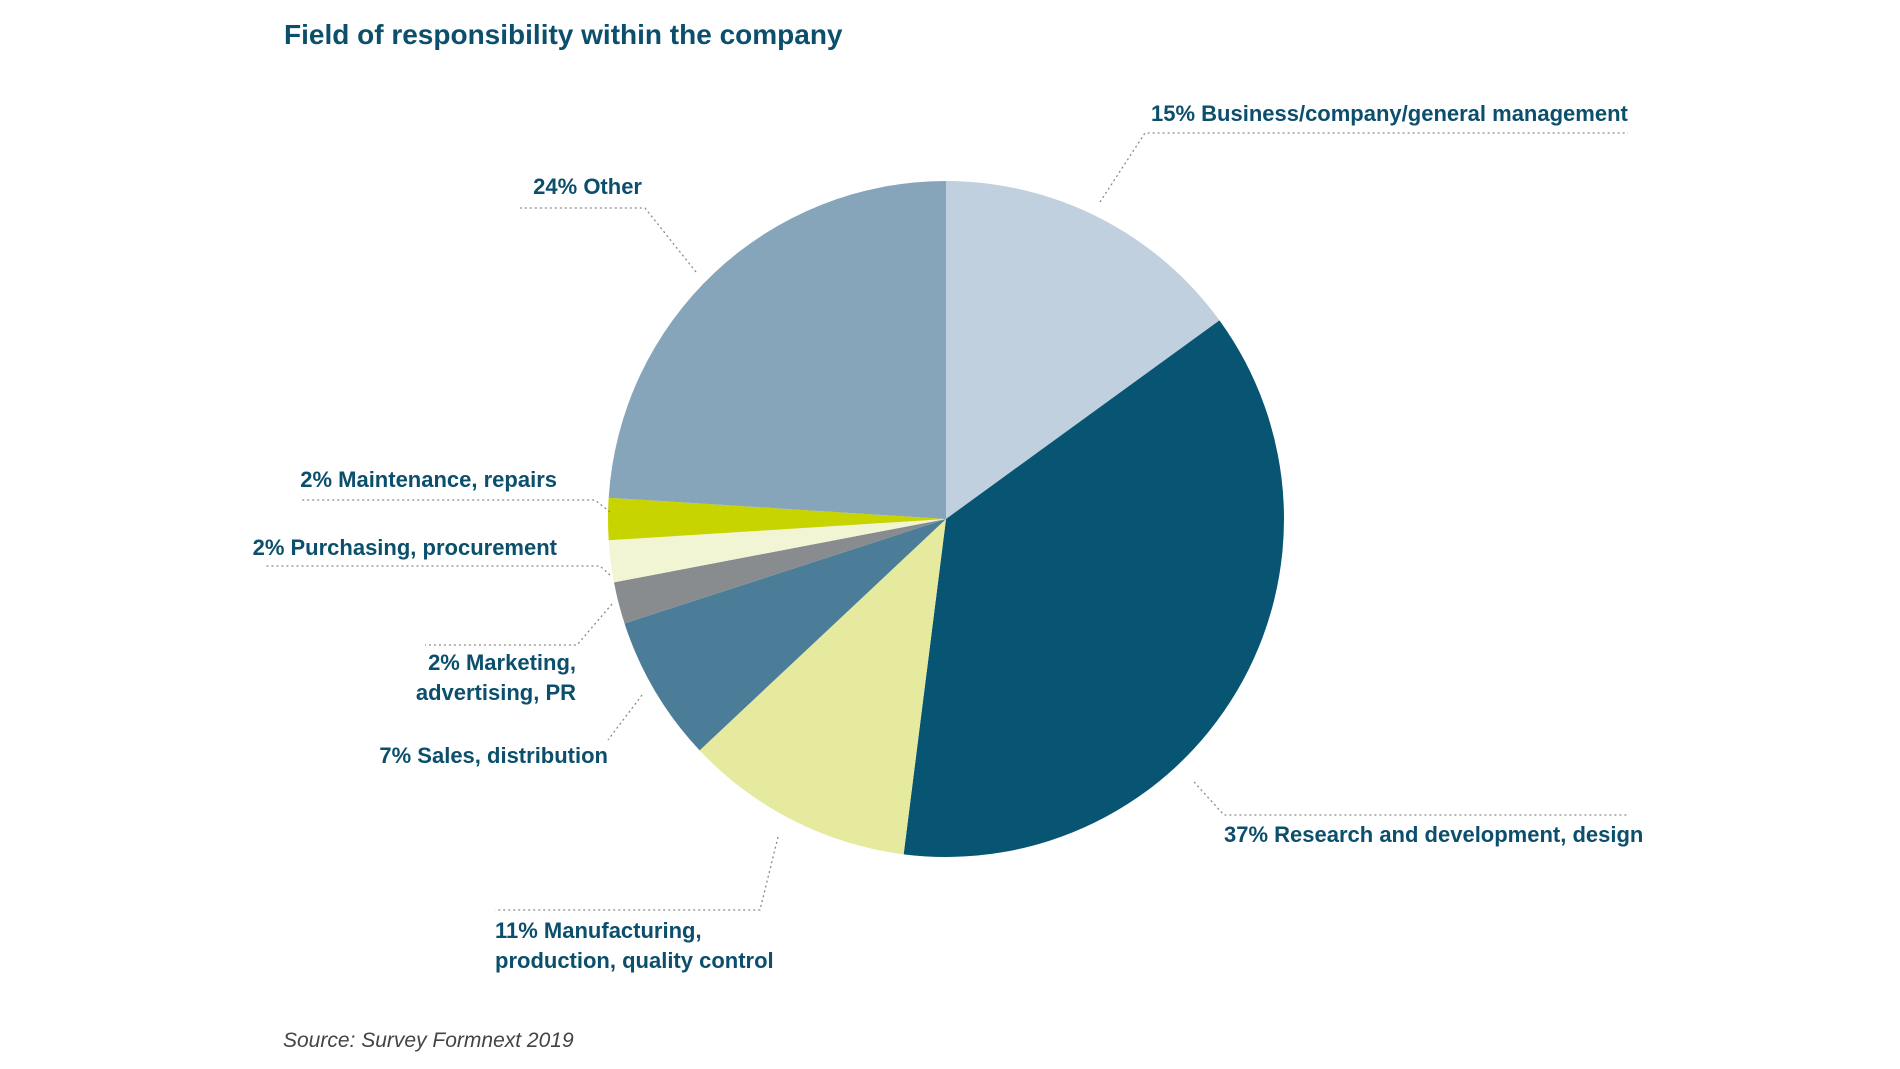 The image size is (1900, 1069). Describe the element at coordinates (496, 677) in the screenshot. I see `slice-label-marketing-advertising-pr: 2% Marketing, advertising, PR` at that location.